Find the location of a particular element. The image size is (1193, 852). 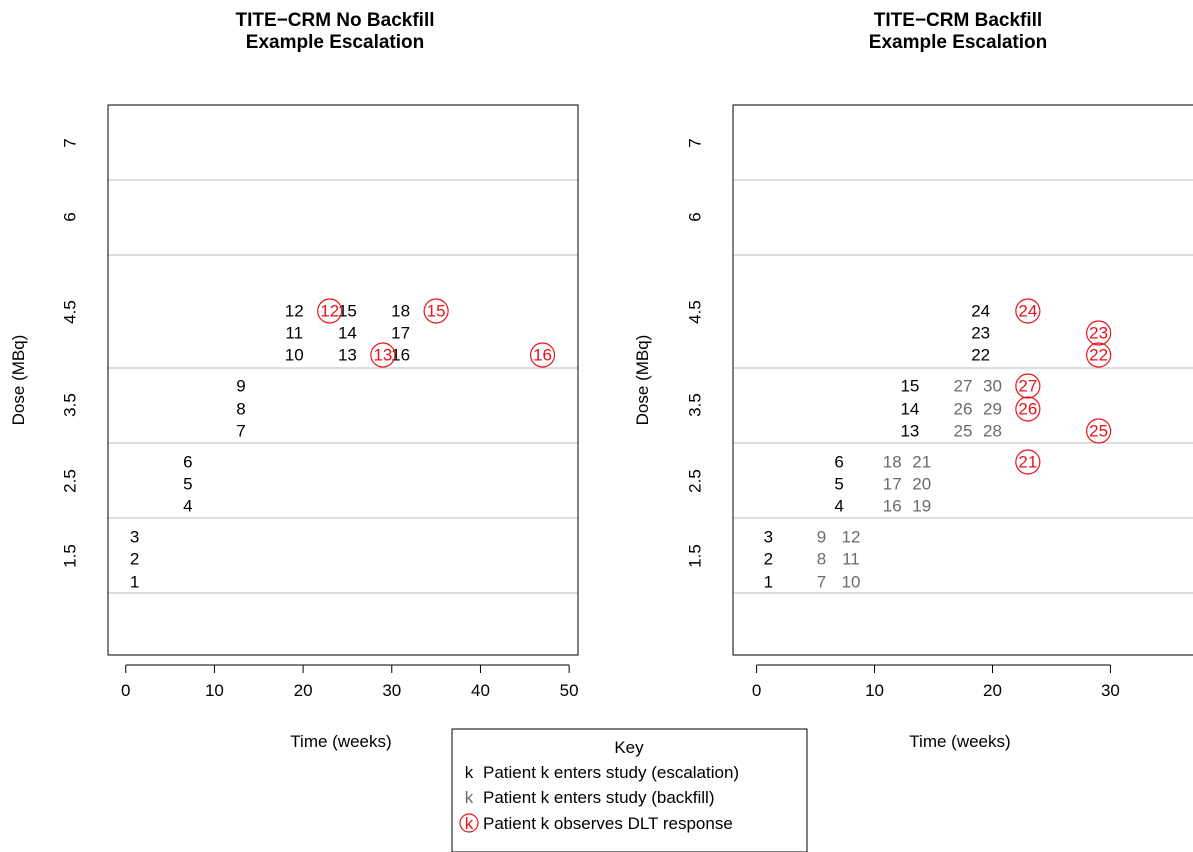

patient-escalation-label: 11 is located at coordinates (294, 333).